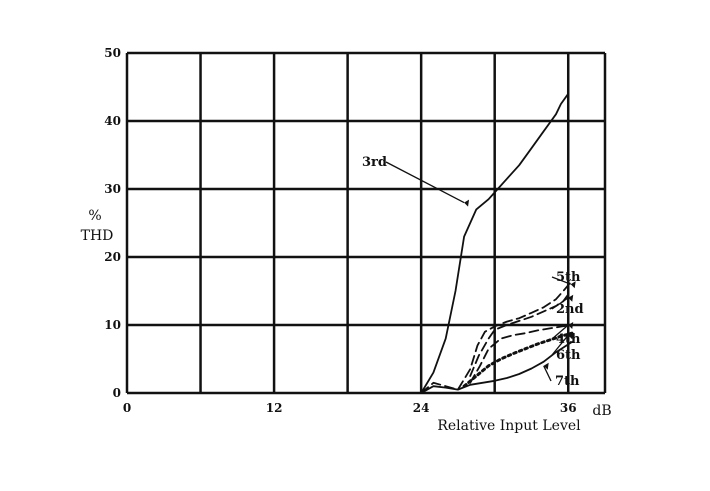 The height and width of the screenshot is (491, 710). Describe the element at coordinates (568, 355) in the screenshot. I see `annotation-label-6th: 6th` at that location.